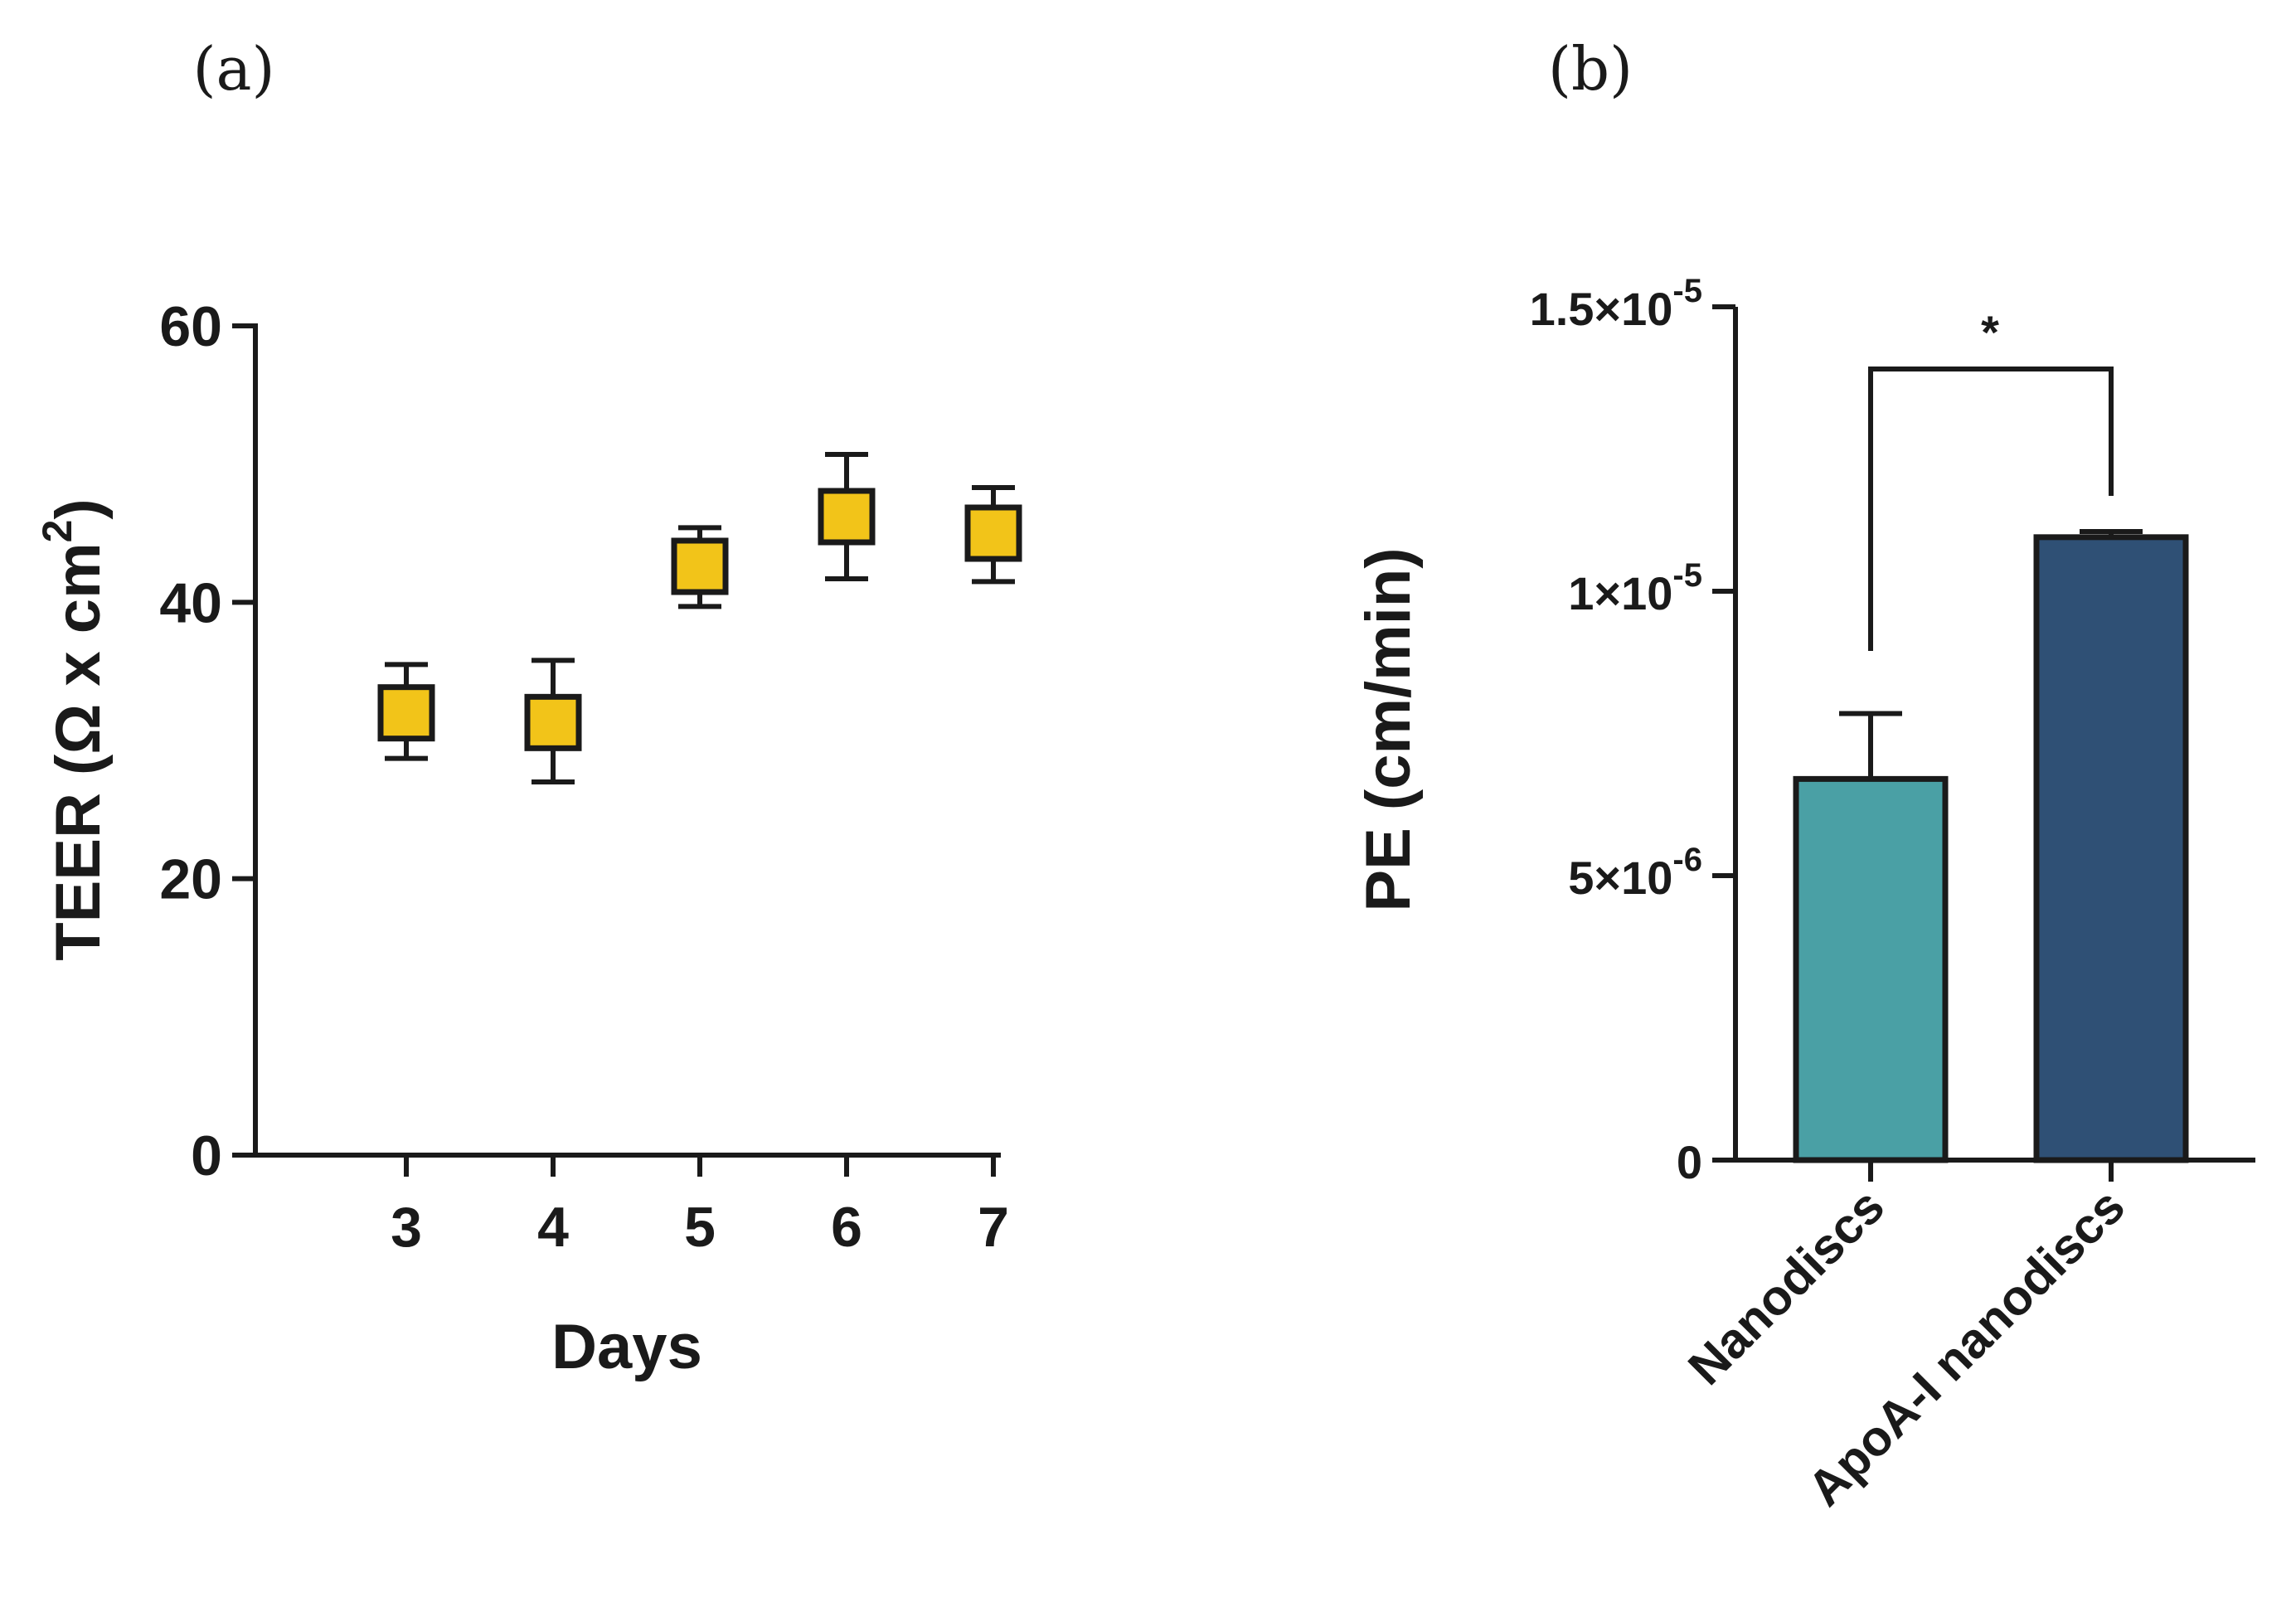 Image resolution: width=2296 pixels, height=1612 pixels. What do you see at coordinates (57, 531) in the screenshot?
I see `panel-a-y-axis-title-superscript: 2` at bounding box center [57, 531].